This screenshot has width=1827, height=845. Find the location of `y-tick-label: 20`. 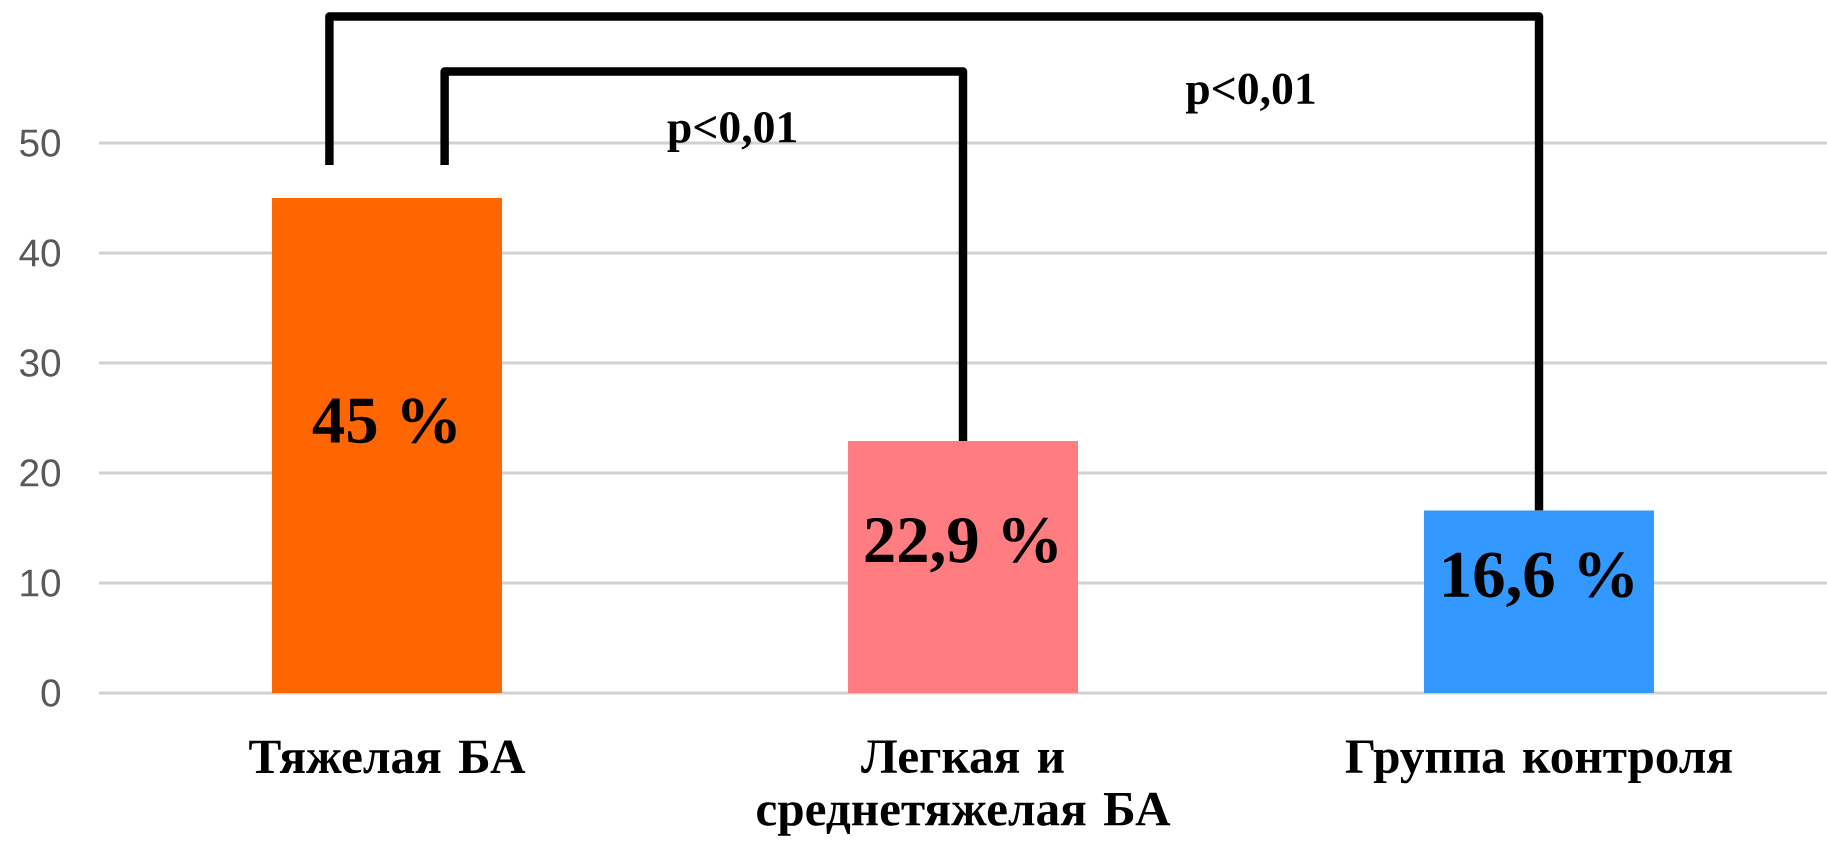

y-tick-label: 20 is located at coordinates (40, 473).